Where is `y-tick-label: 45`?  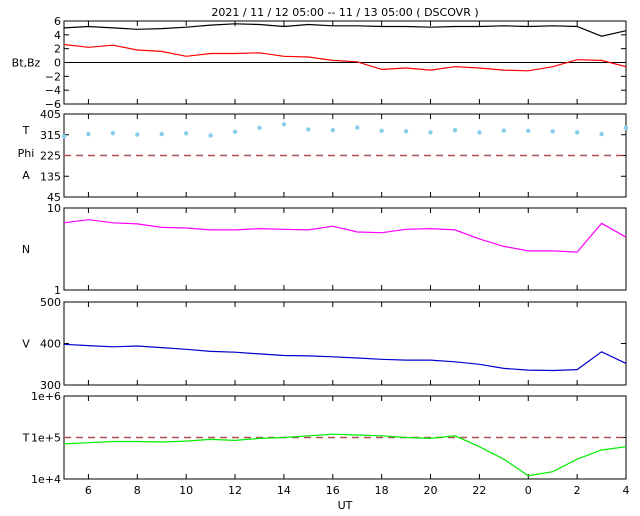
y-tick-label: 45 is located at coordinates (54, 197).